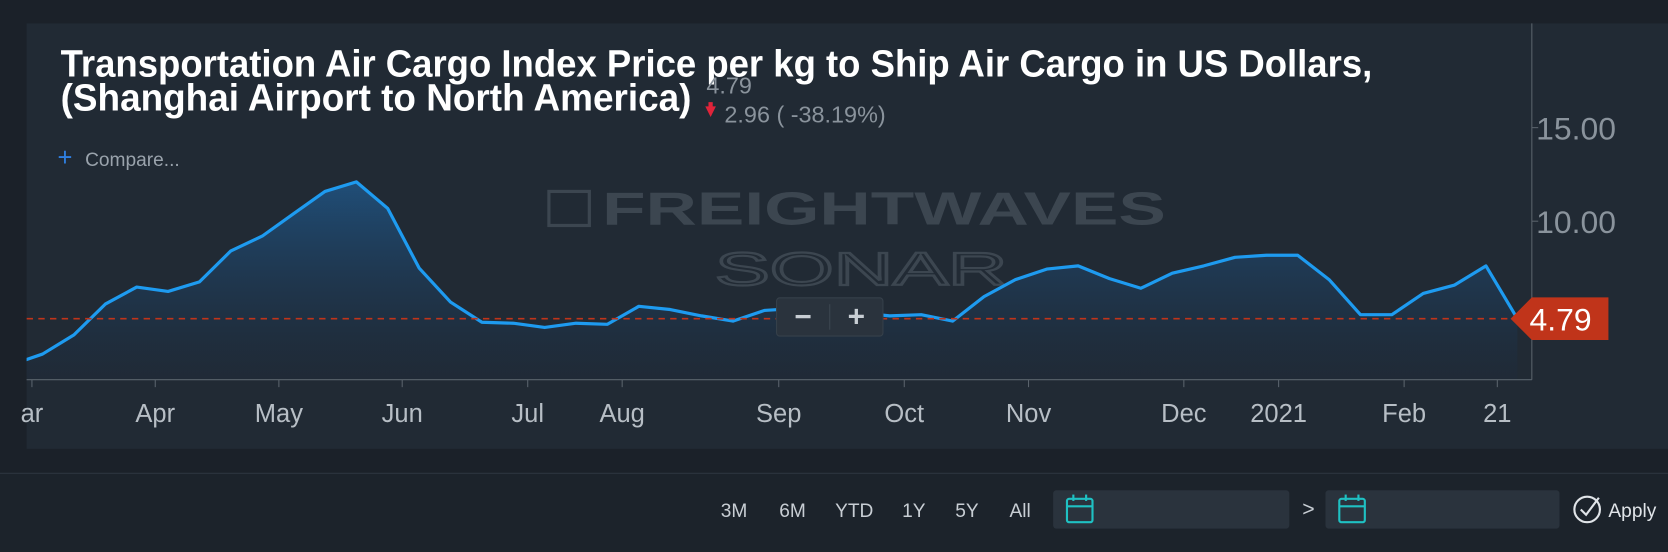 This screenshot has height=552, width=1668. What do you see at coordinates (856, 239) in the screenshot?
I see `watermark: FREIGHTWAVES SONAR` at bounding box center [856, 239].